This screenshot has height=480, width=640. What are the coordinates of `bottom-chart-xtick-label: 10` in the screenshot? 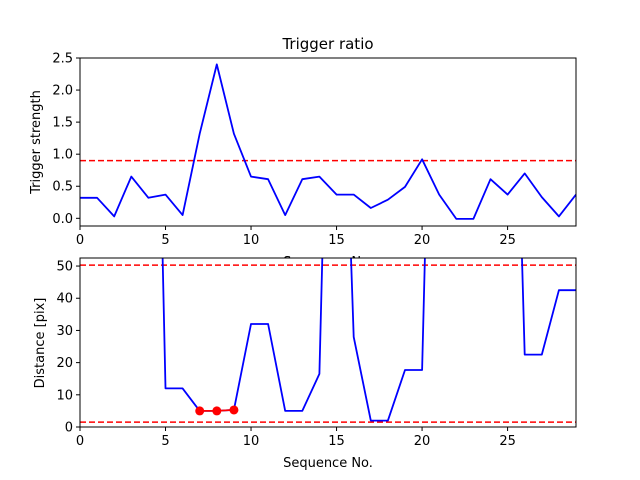 It's located at (251, 441).